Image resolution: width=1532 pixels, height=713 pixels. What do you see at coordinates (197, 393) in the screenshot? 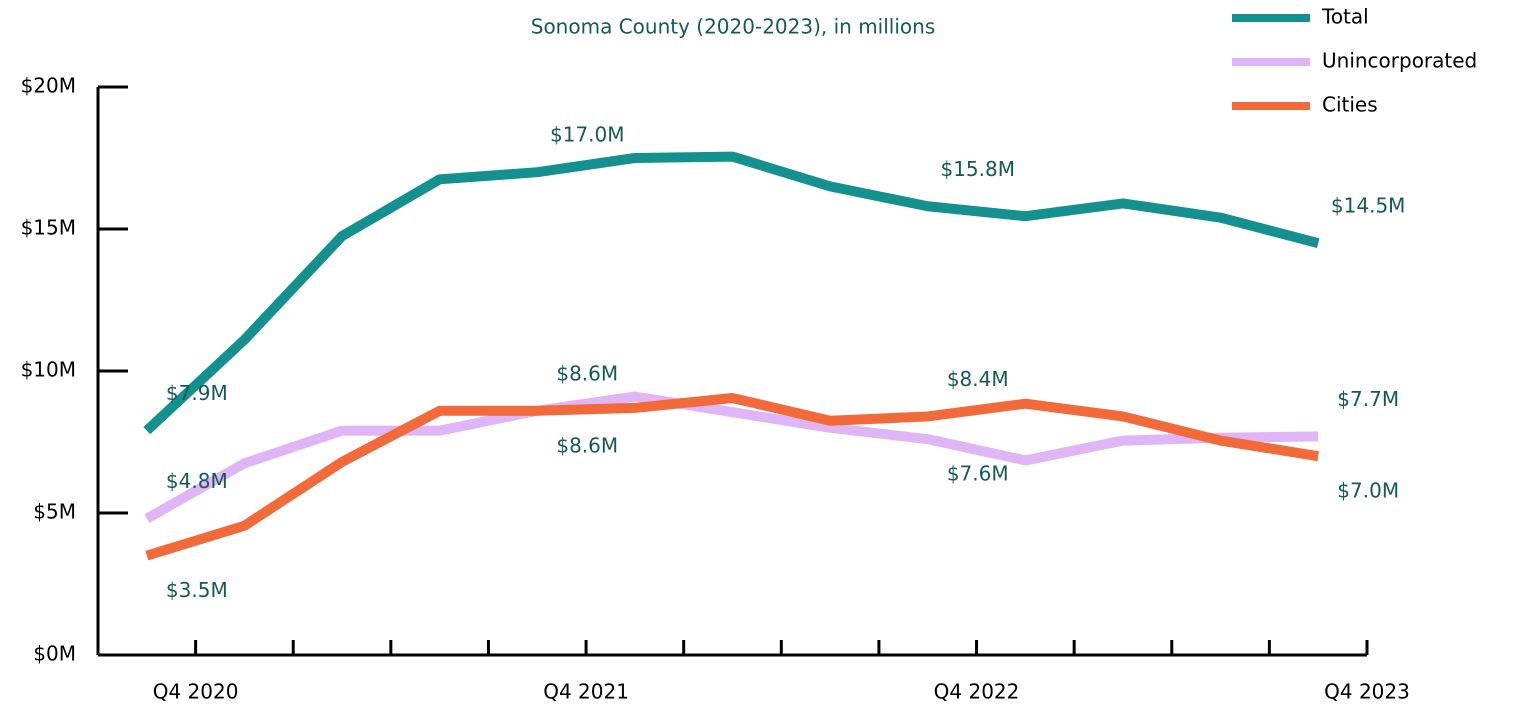
I see `data-label: $7.9M` at bounding box center [197, 393].